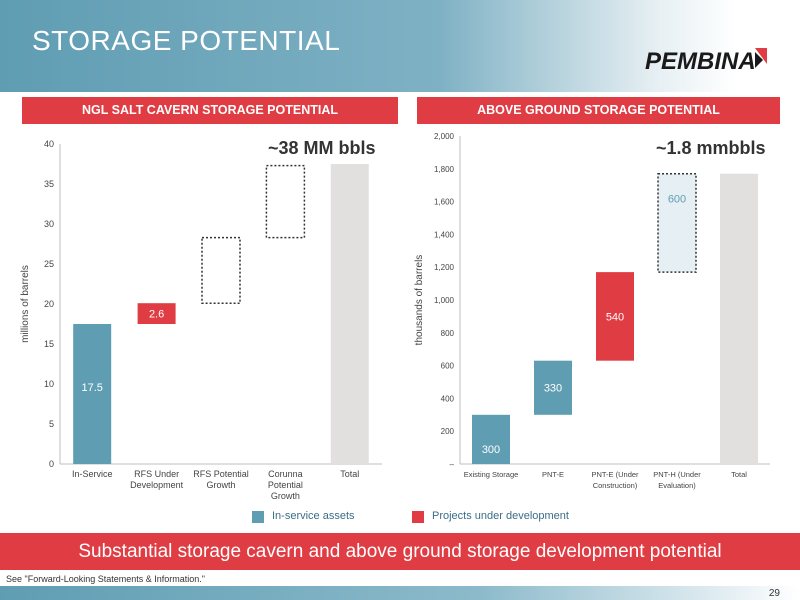  I want to click on y-tick-label: 20, so click(49, 304).